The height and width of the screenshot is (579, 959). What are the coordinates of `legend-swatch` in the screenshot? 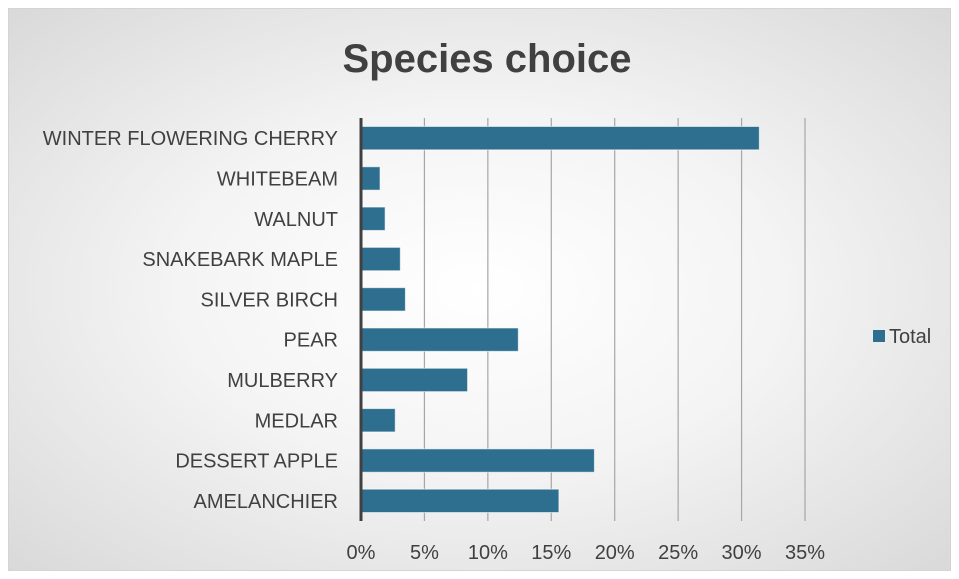 It's located at (879, 336).